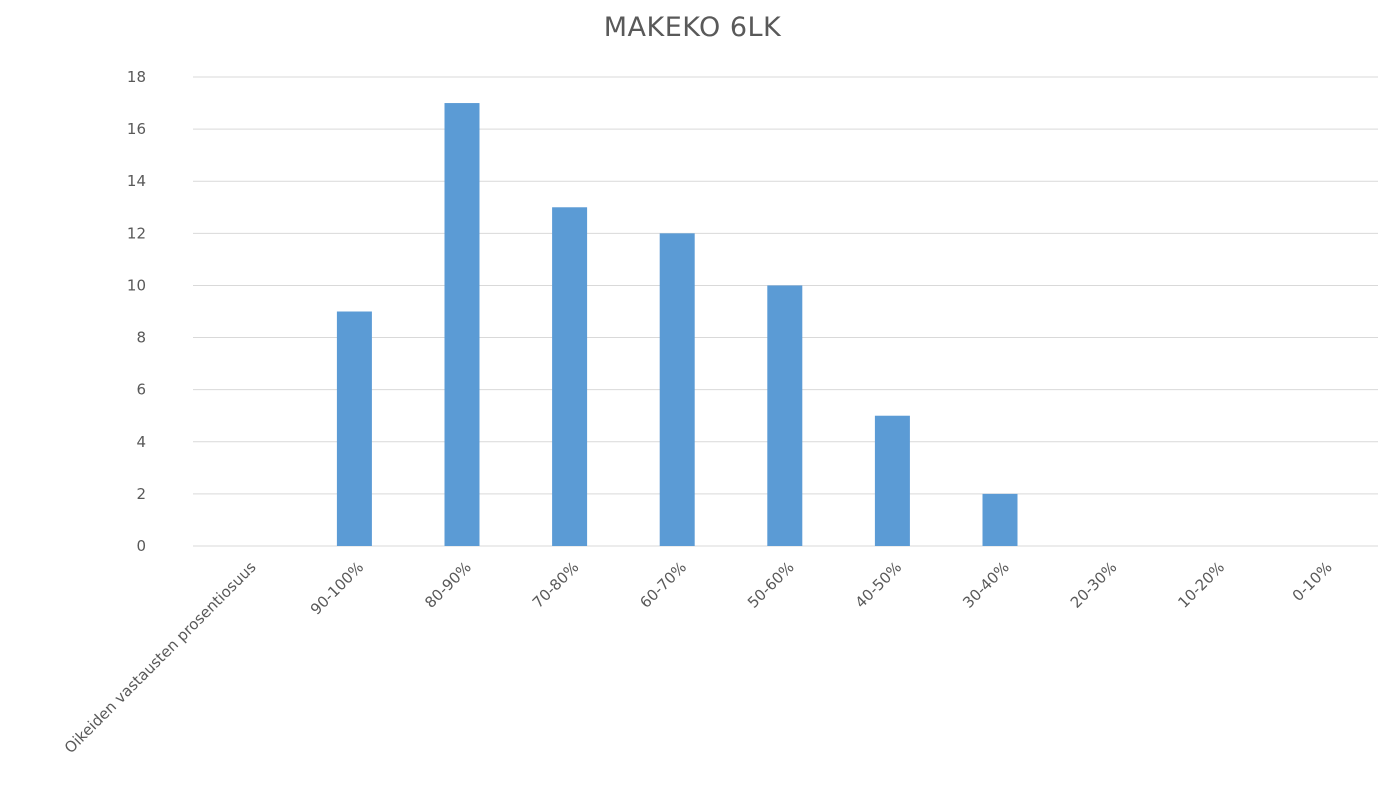 This screenshot has width=1385, height=810. What do you see at coordinates (1094, 585) in the screenshot?
I see `x-tick-label: 20-30%` at bounding box center [1094, 585].